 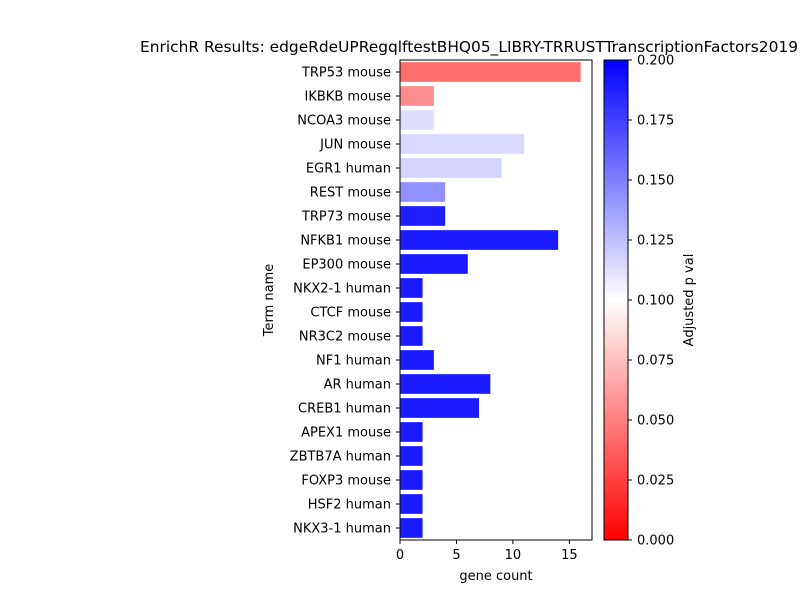 What do you see at coordinates (344, 121) in the screenshot?
I see `y-tick-label: NCOA3 mouse` at bounding box center [344, 121].